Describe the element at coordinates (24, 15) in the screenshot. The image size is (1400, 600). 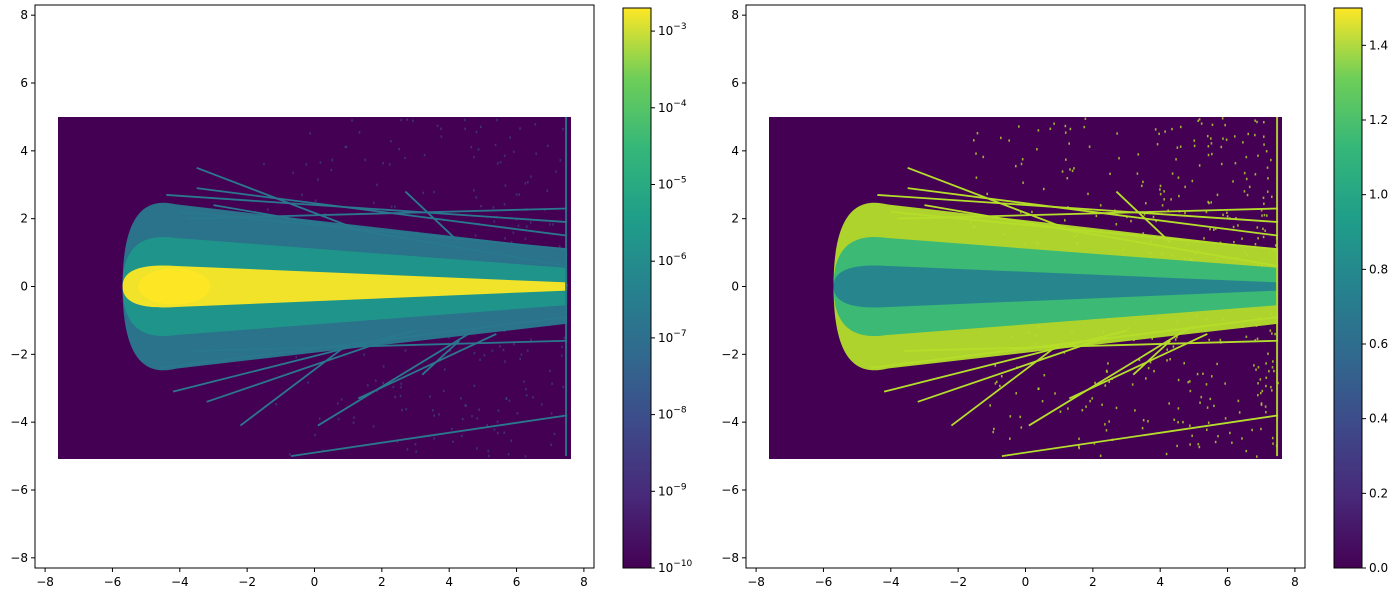
I see `y-tick-label: 8` at that location.